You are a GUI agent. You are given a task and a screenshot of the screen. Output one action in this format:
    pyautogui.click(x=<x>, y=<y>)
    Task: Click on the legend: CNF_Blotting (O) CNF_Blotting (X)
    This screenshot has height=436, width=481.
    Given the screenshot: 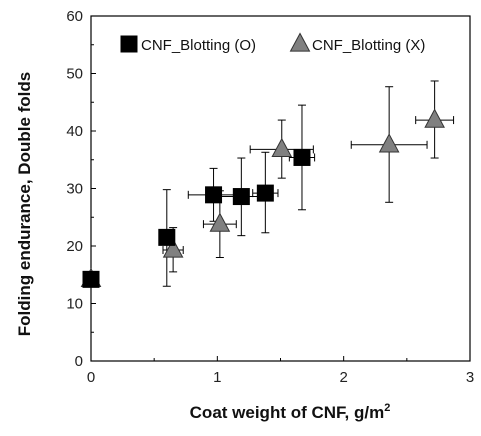 What is the action you would take?
    pyautogui.click(x=272, y=43)
    